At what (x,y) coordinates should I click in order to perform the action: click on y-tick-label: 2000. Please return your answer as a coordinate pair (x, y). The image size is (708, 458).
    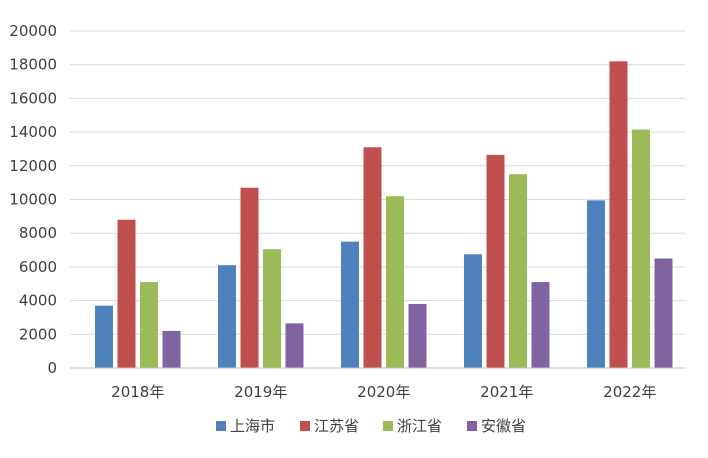
    Looking at the image, I should click on (38, 334).